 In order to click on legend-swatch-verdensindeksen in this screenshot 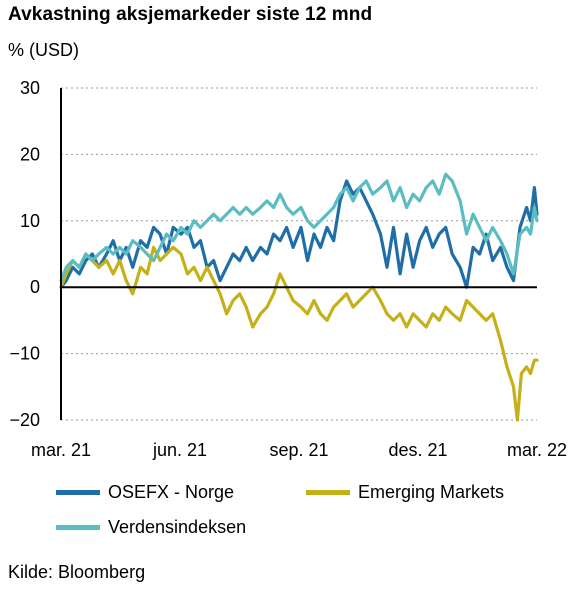, I will do `click(78, 527)`.